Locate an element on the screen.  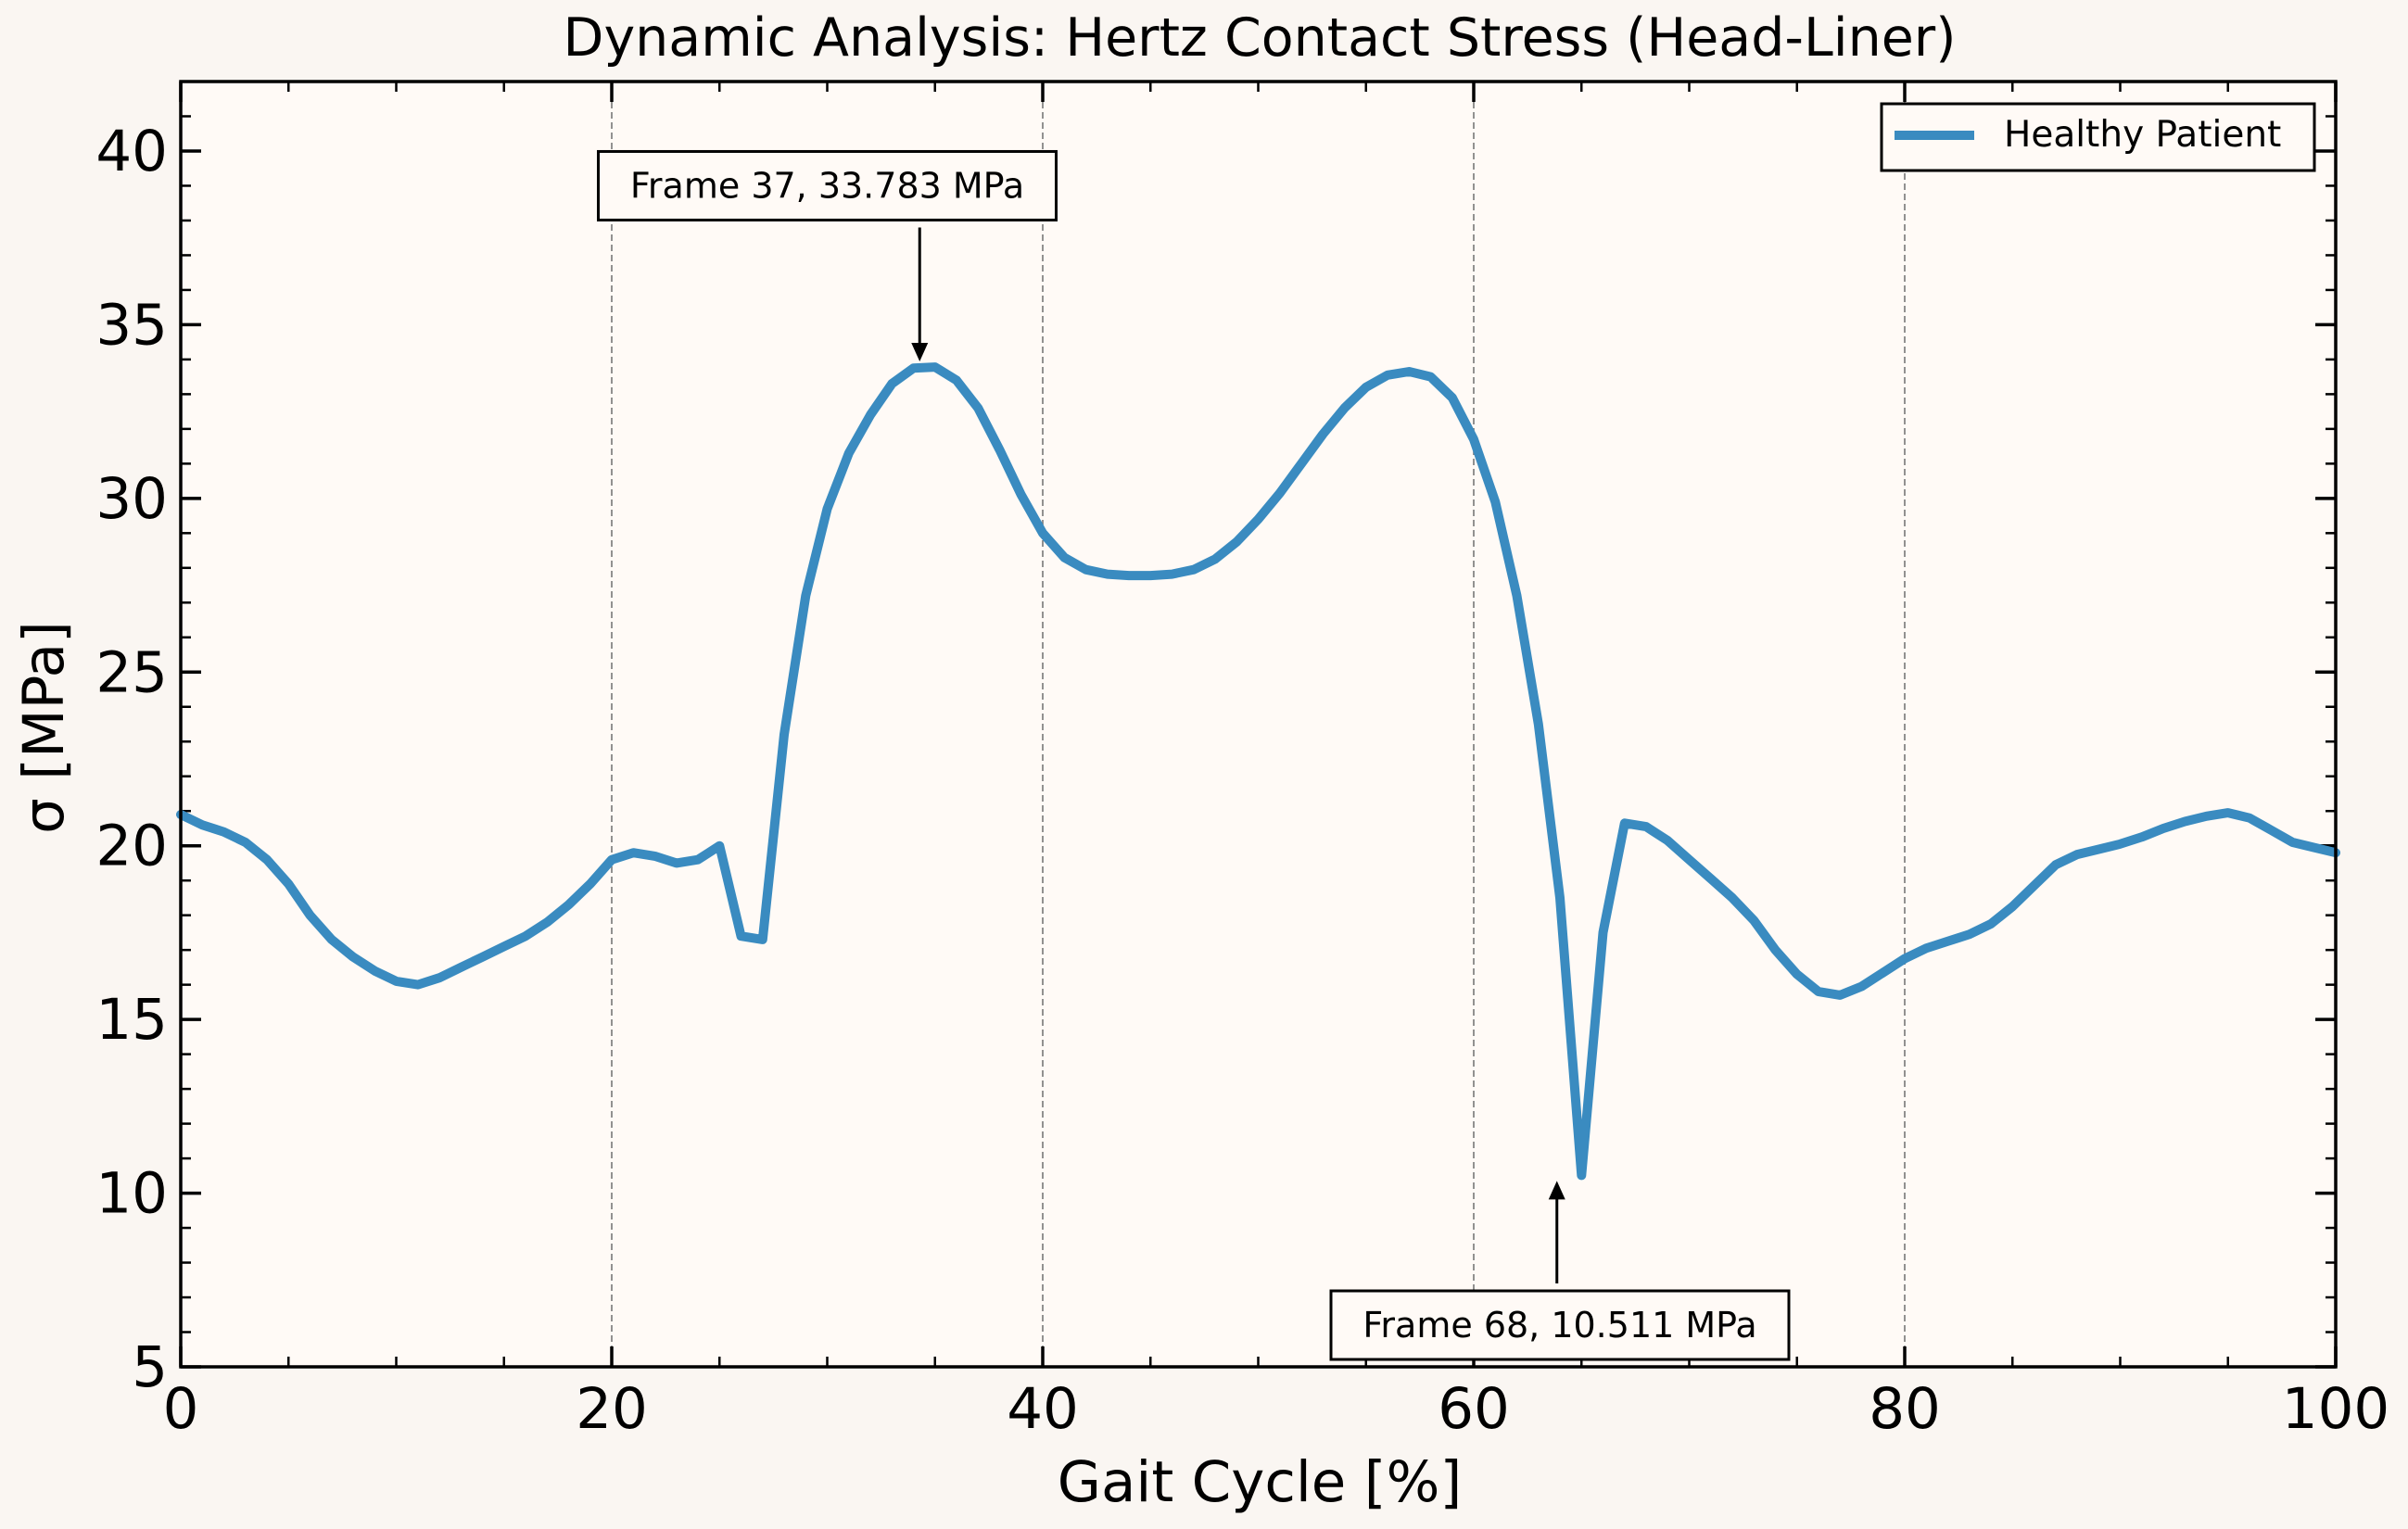
y-tick-label: 10 is located at coordinates (131, 1194).